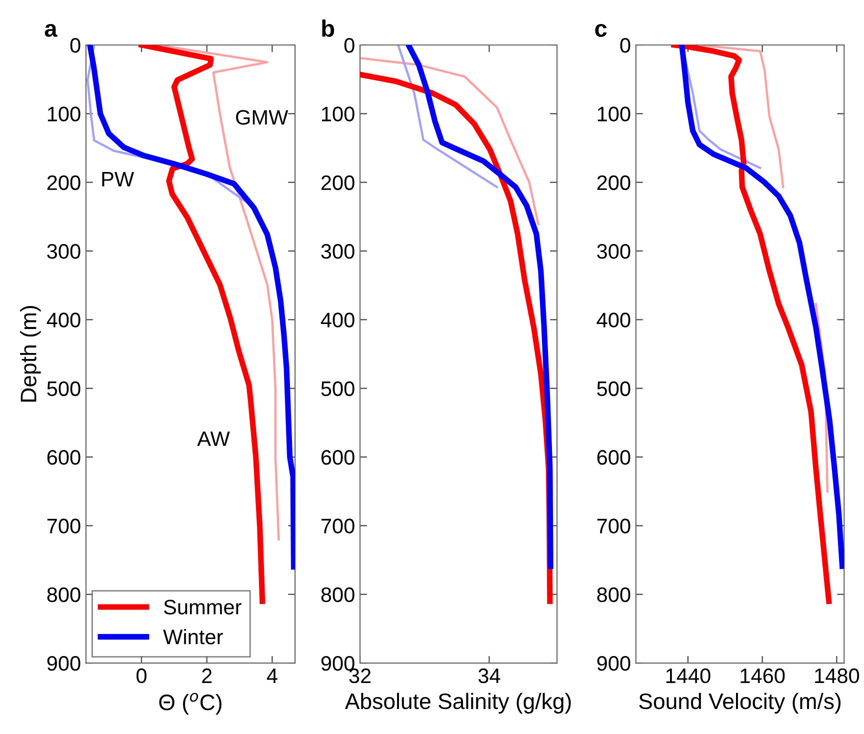 The width and height of the screenshot is (864, 734). Describe the element at coordinates (193, 636) in the screenshot. I see `legend-label: Winter` at that location.